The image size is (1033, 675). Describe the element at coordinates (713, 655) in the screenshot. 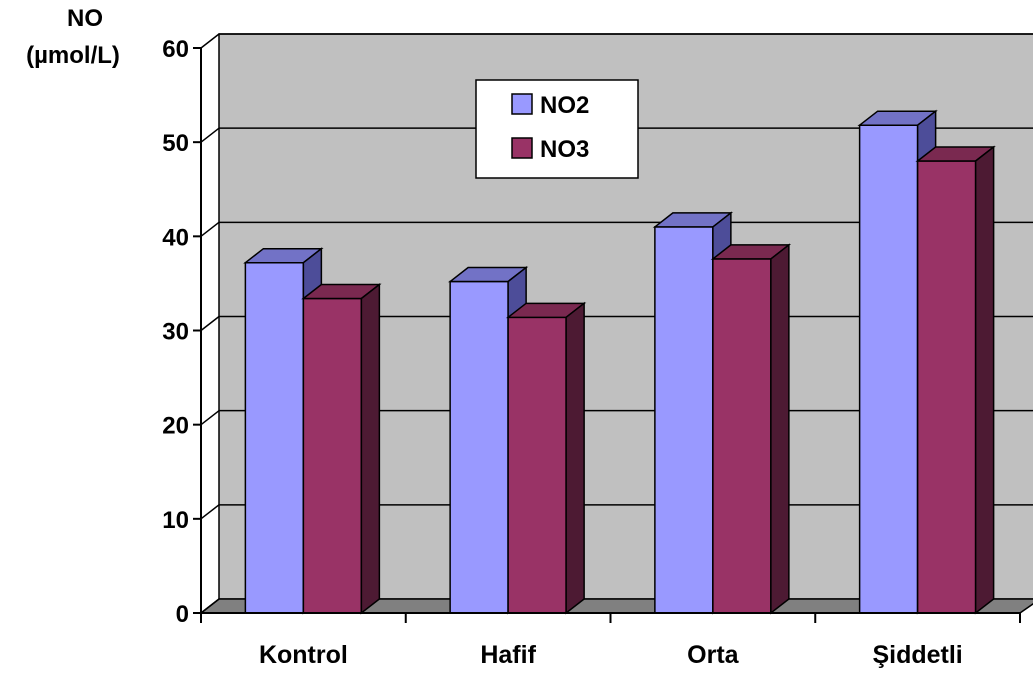

I see `x-tick-label: Orta` at that location.